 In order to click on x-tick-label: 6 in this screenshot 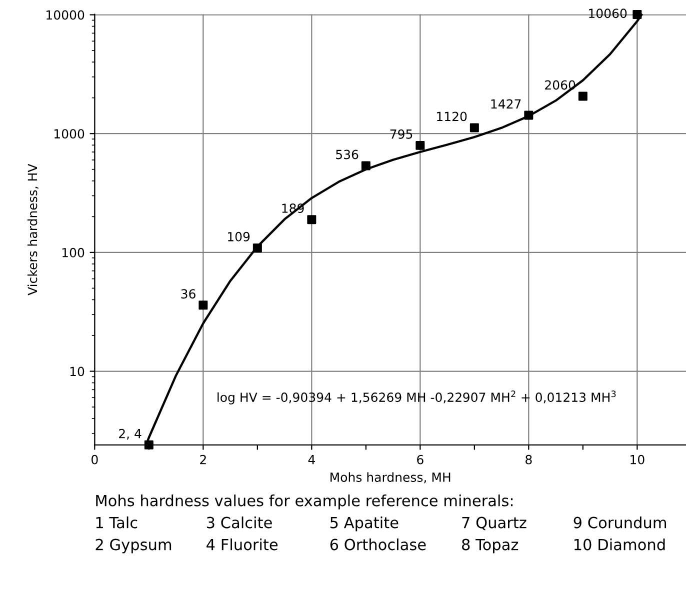, I will do `click(420, 459)`.